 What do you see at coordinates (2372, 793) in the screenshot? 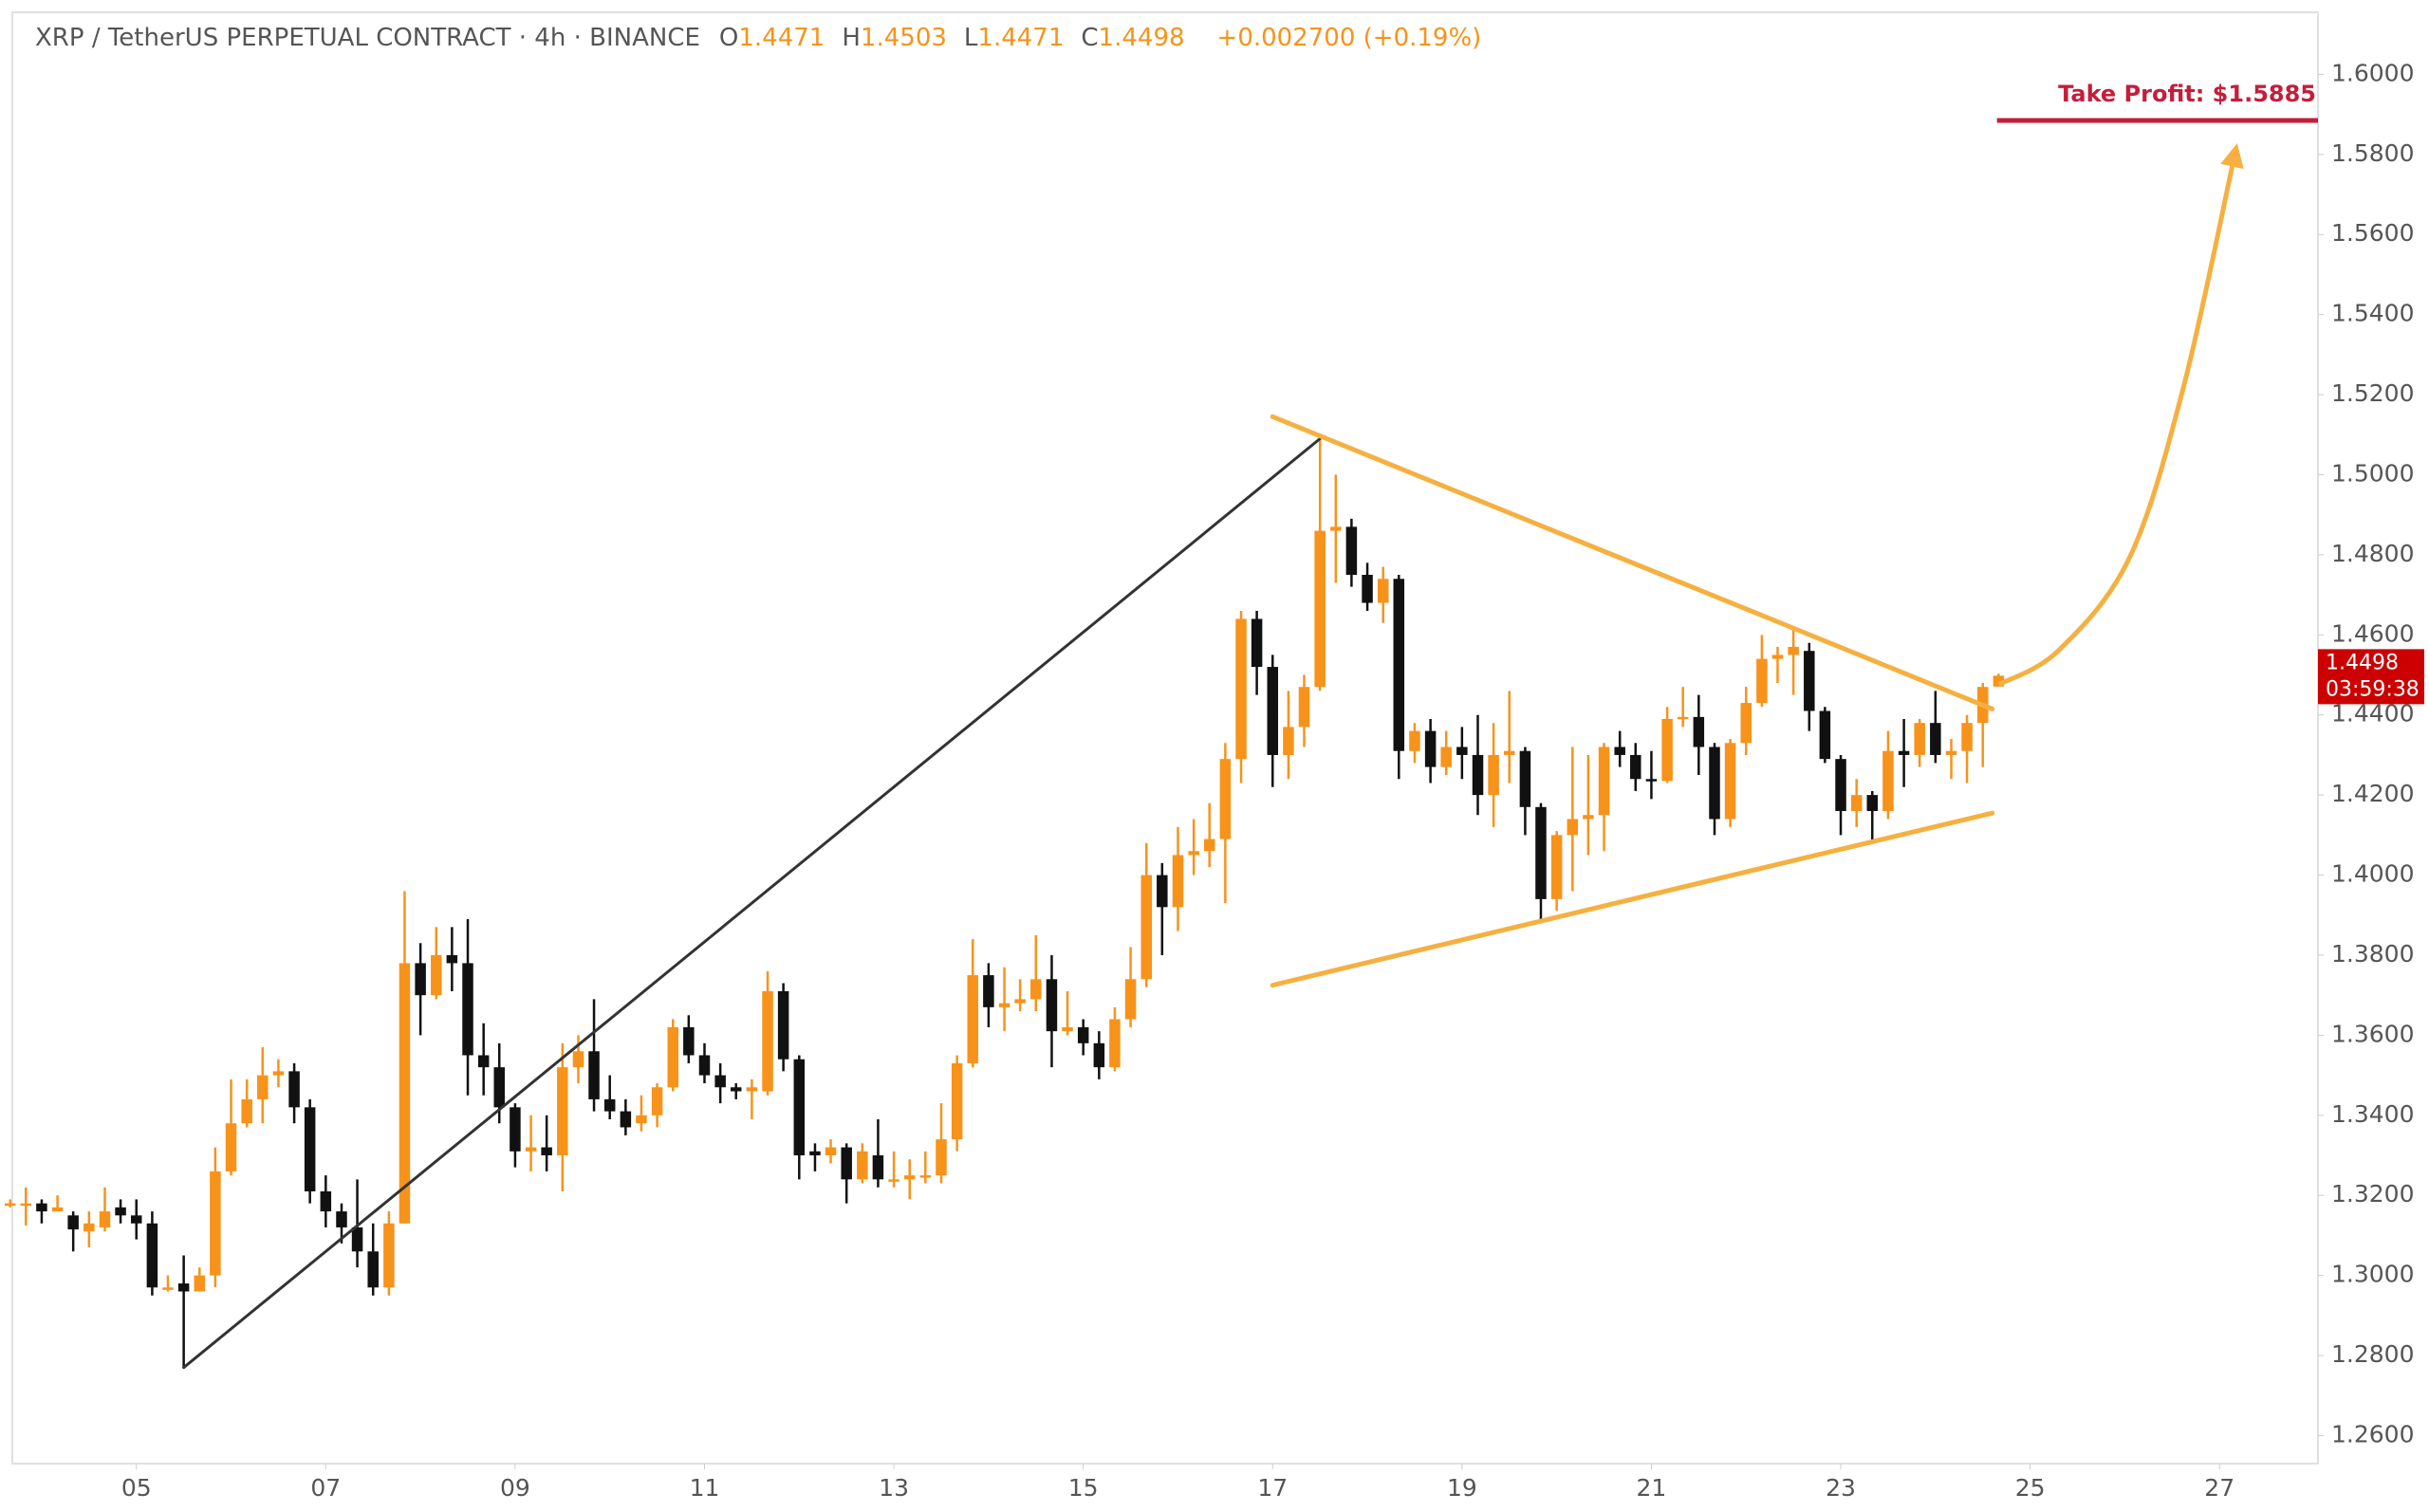
I see `y-tick-label: 1.4200` at bounding box center [2372, 793].